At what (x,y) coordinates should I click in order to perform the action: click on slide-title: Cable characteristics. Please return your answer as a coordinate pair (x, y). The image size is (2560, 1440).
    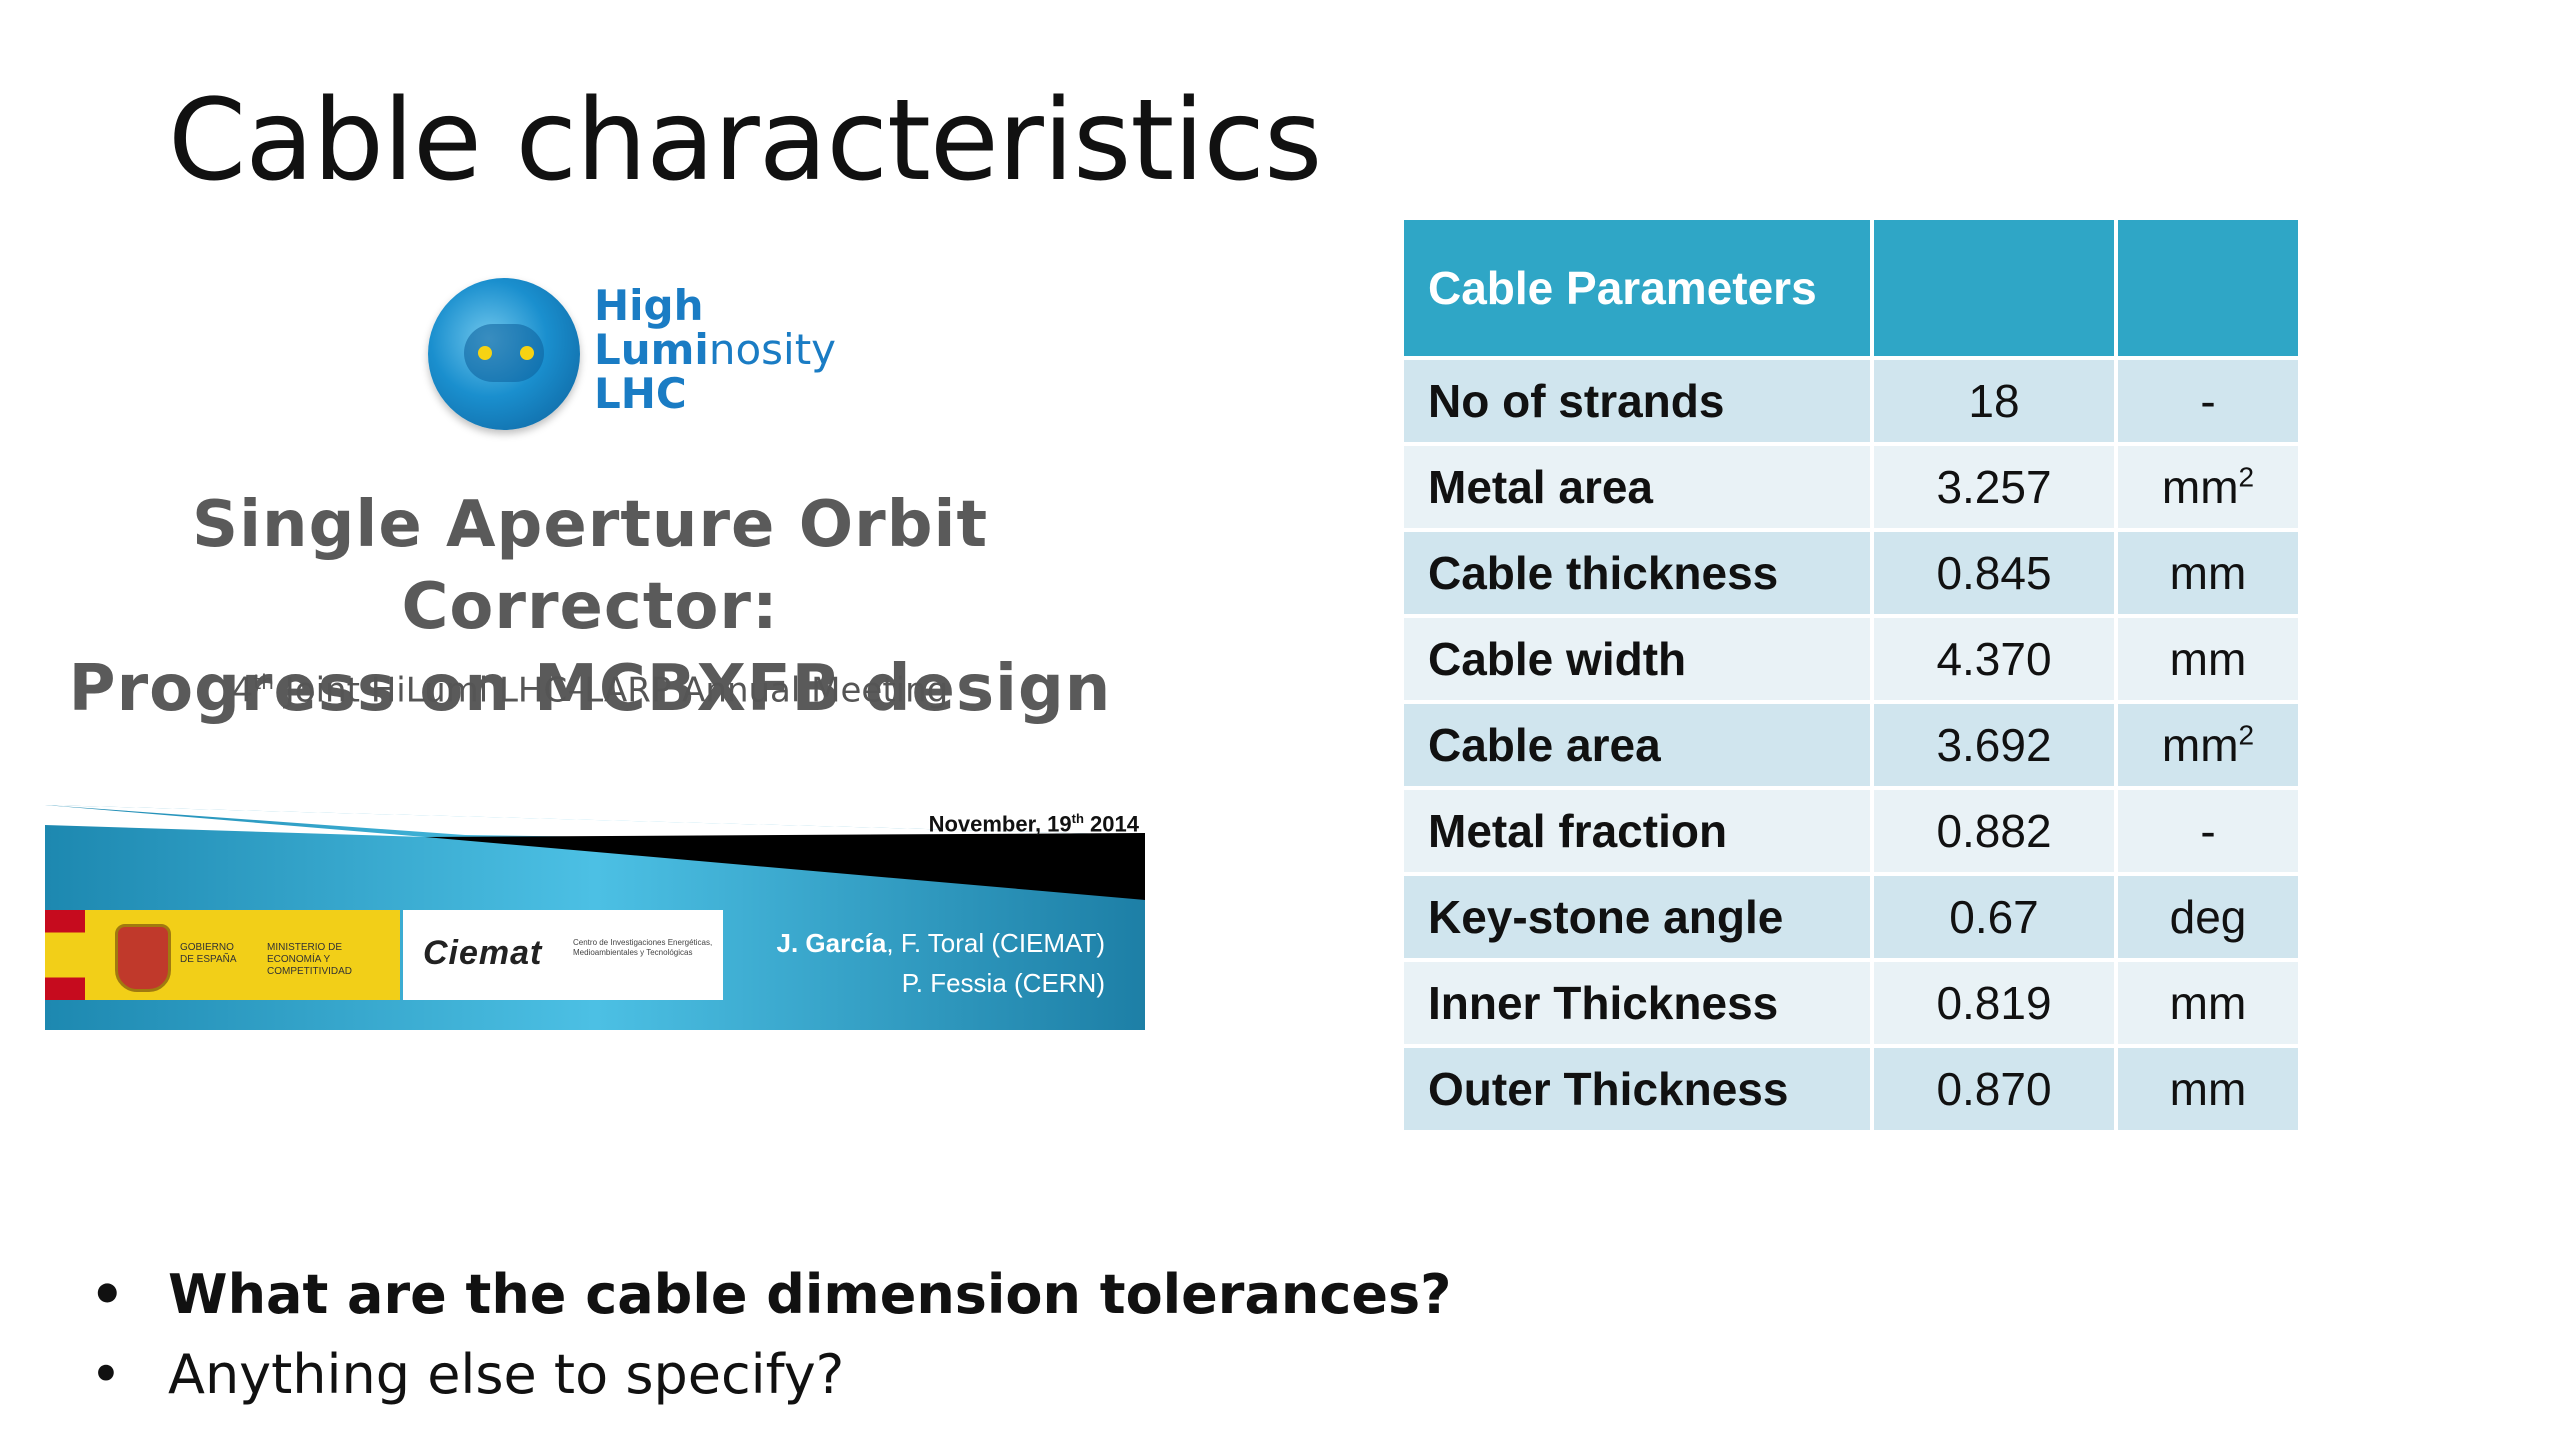
    Looking at the image, I should click on (745, 141).